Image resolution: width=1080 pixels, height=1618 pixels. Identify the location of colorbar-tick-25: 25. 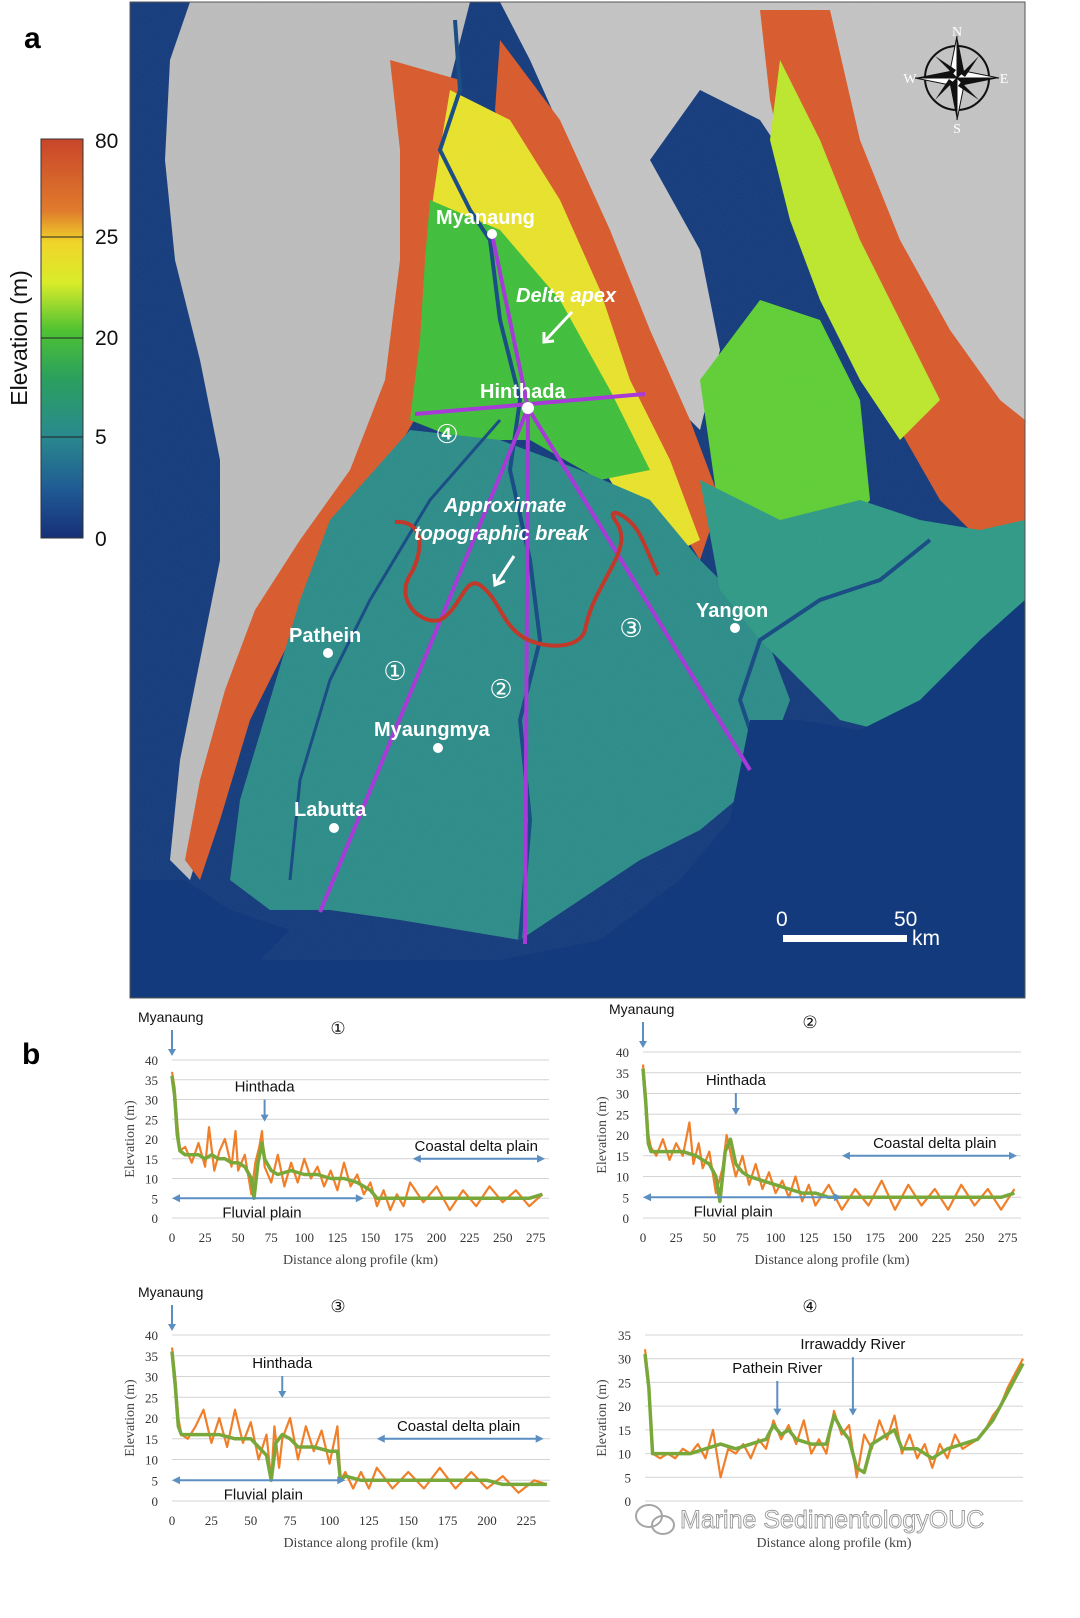
(106, 237).